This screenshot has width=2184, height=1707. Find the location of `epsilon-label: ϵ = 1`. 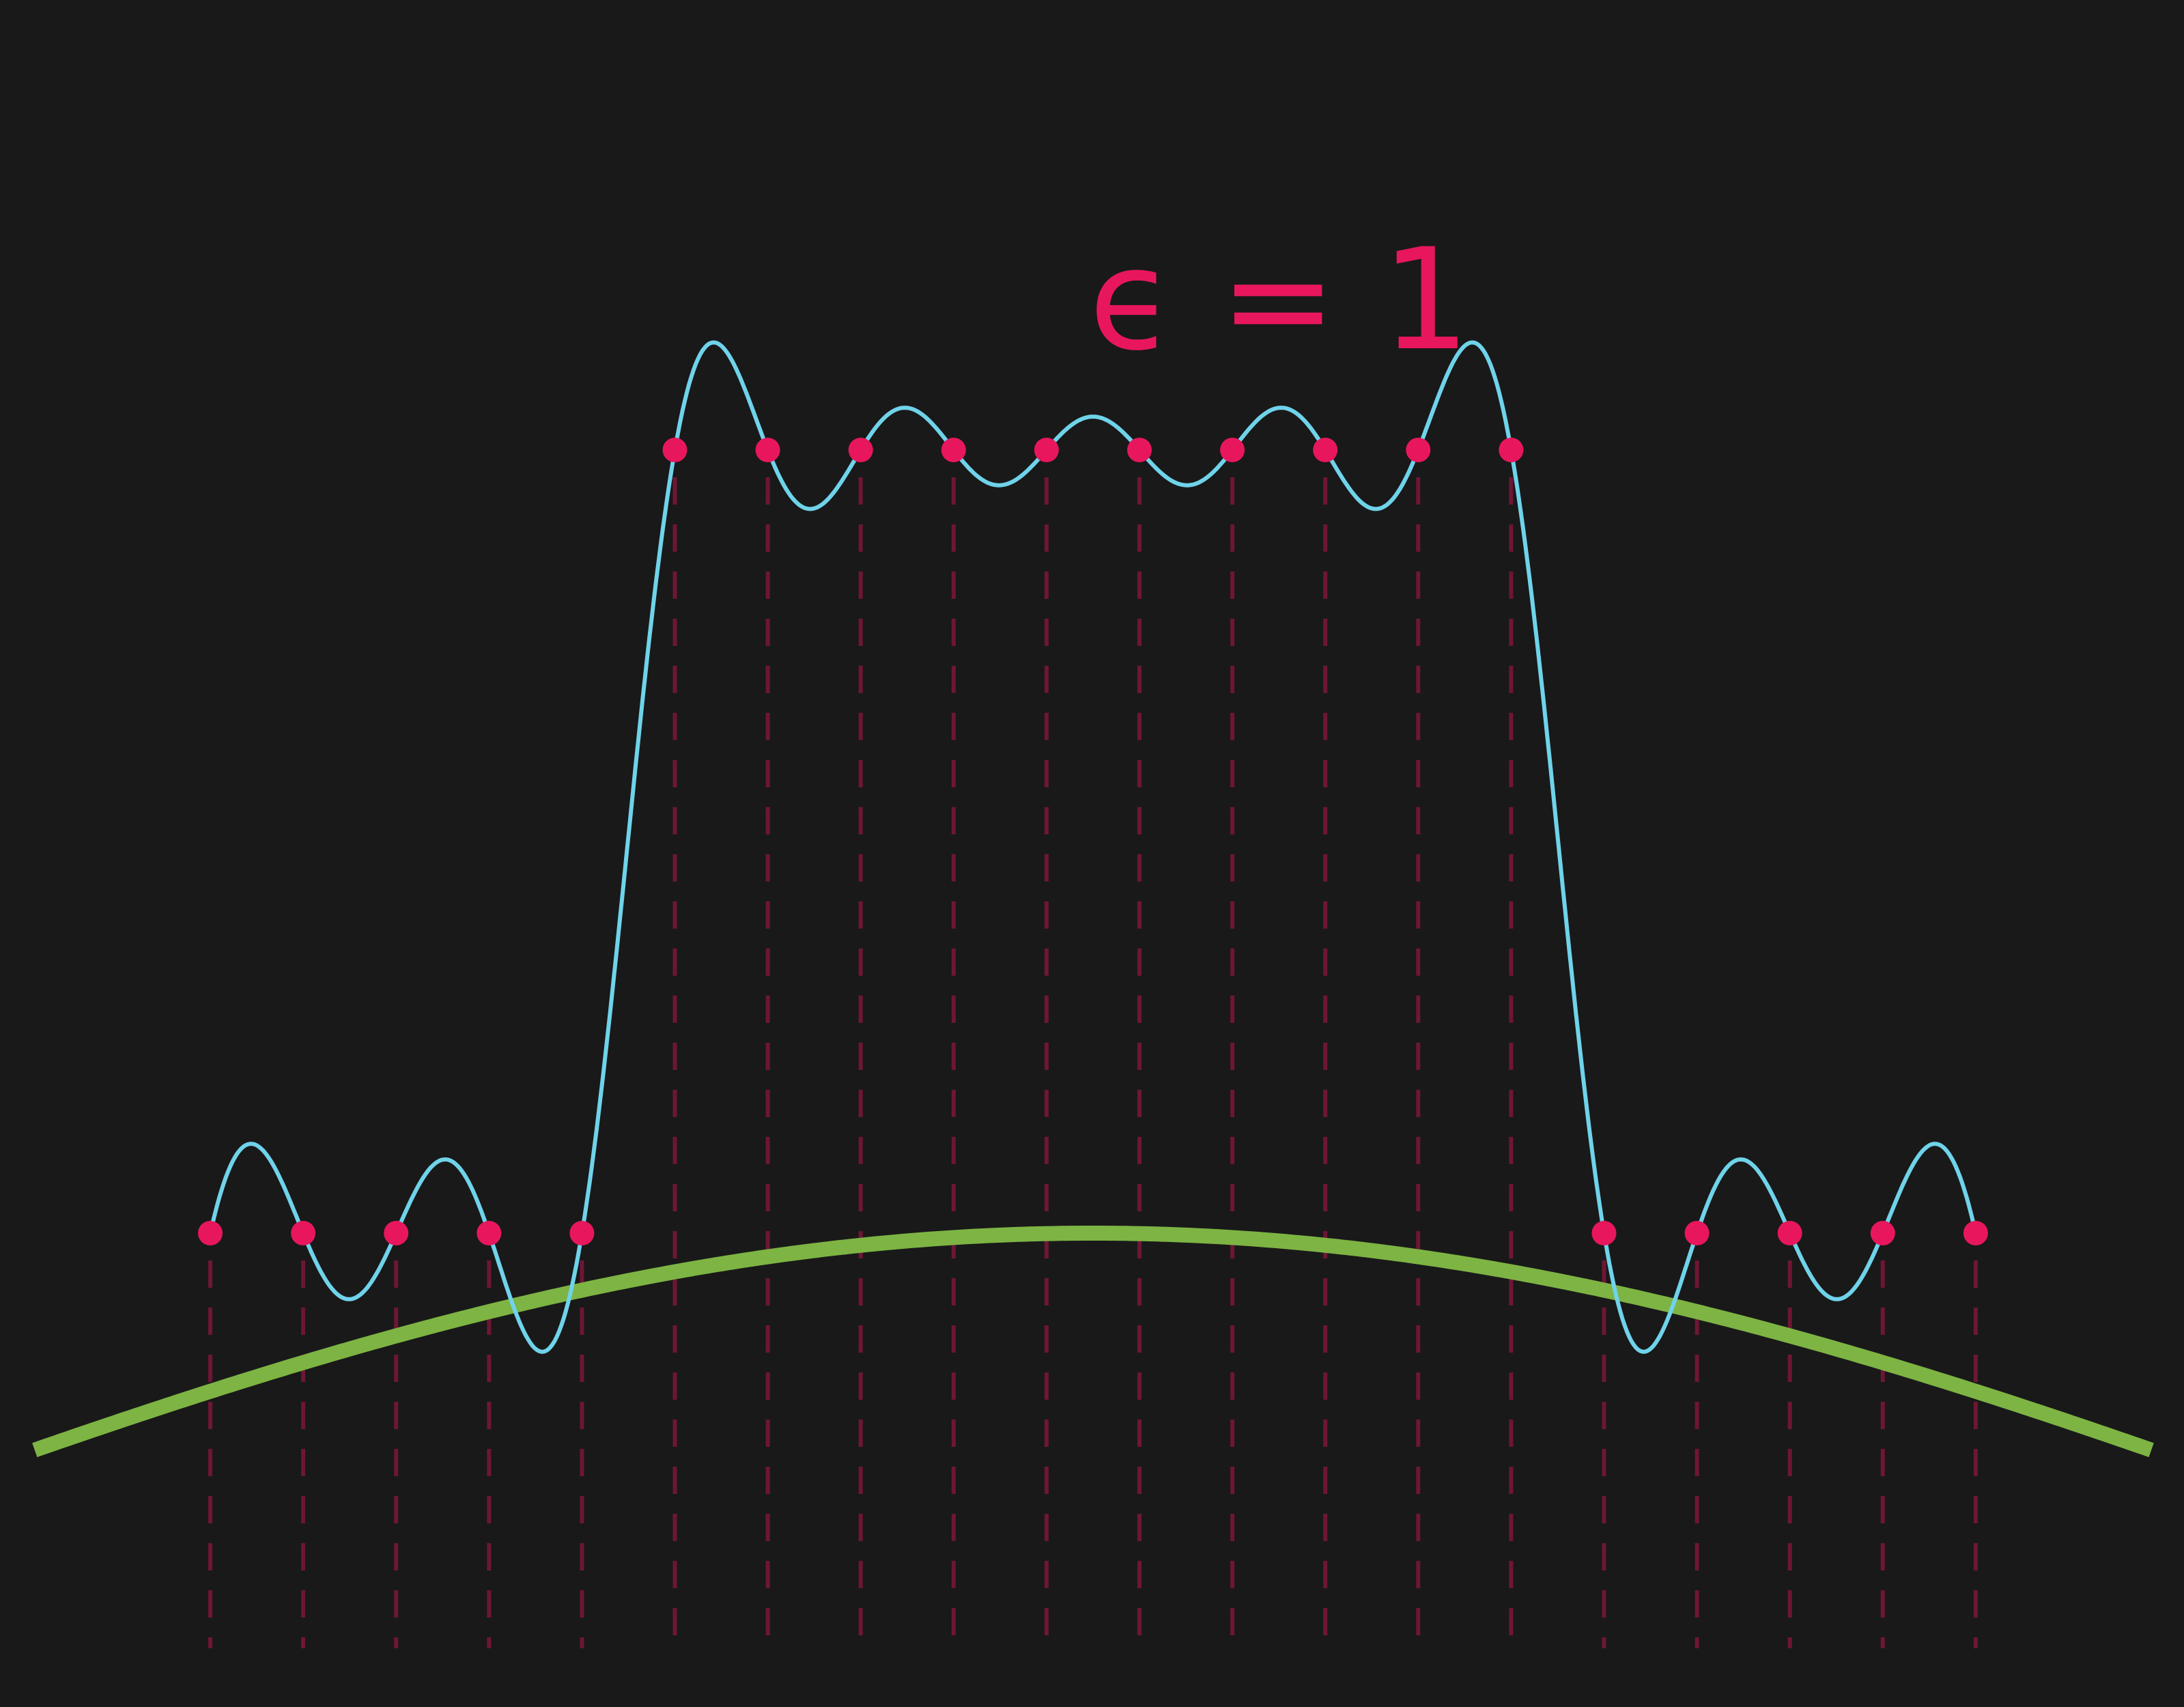

epsilon-label: ϵ = 1 is located at coordinates (1280, 300).